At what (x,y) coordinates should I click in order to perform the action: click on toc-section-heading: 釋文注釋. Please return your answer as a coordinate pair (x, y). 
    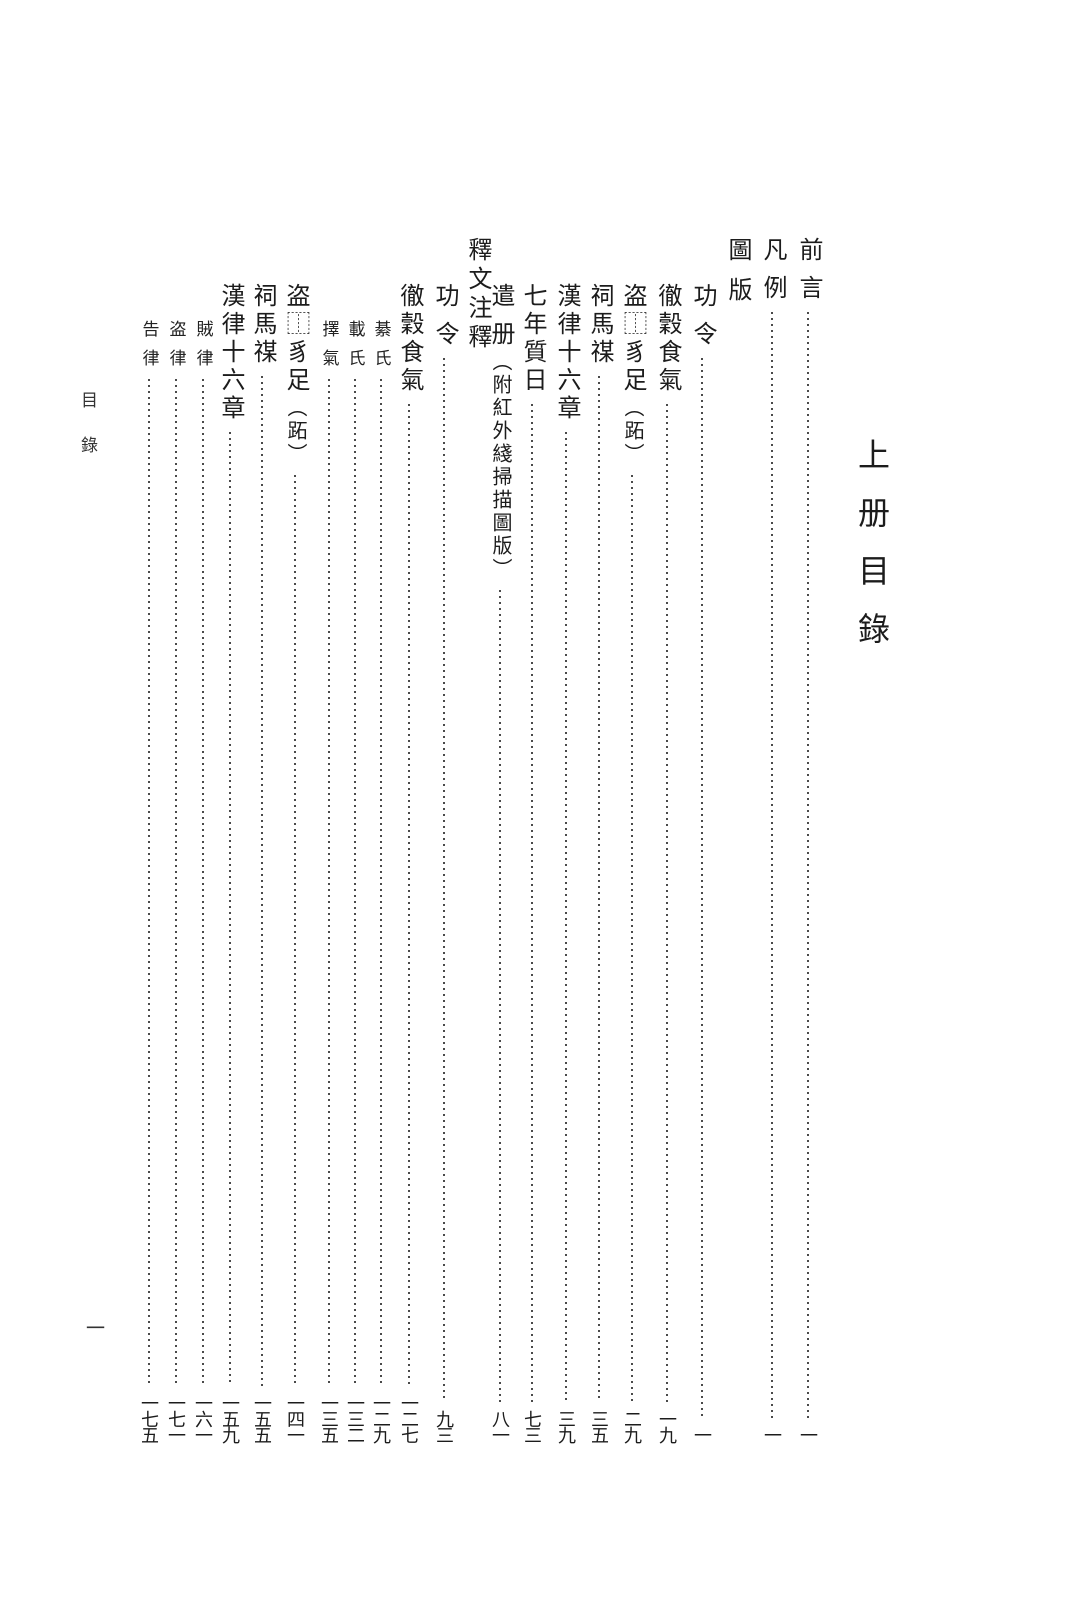
    Looking at the image, I should click on (477, 295).